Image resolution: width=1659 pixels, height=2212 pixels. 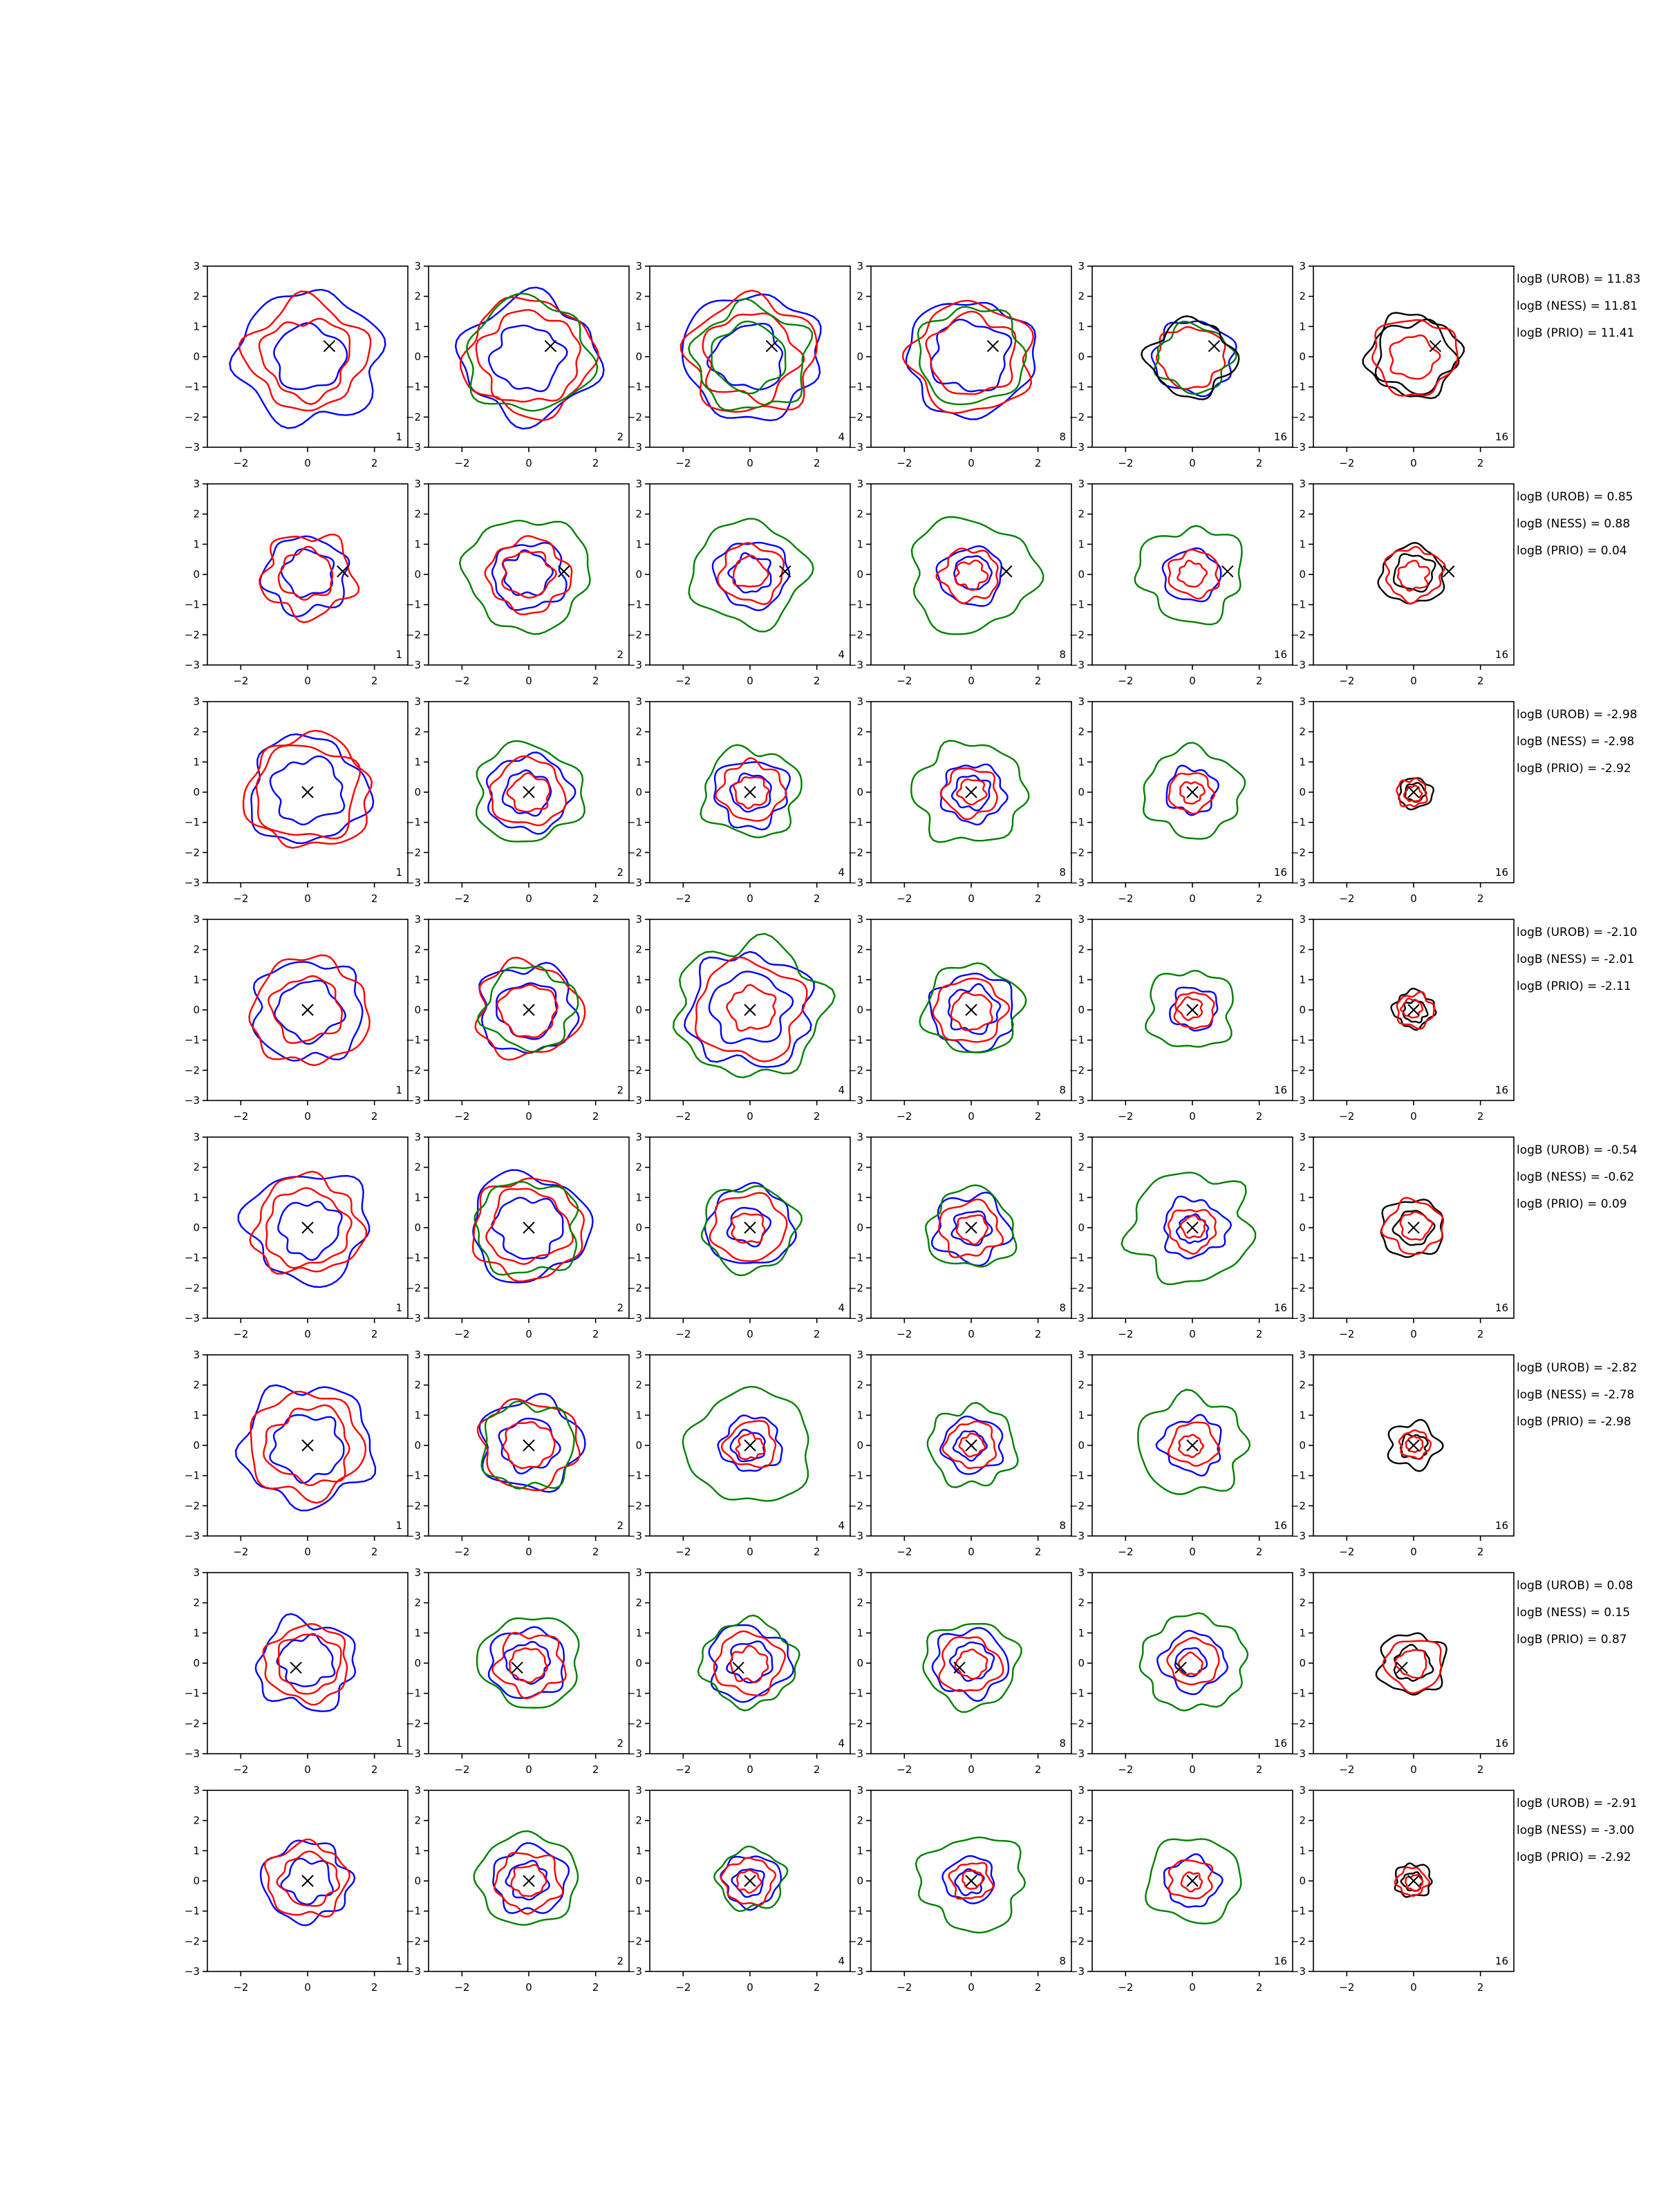 I want to click on panel-label: 16, so click(x=1281, y=1308).